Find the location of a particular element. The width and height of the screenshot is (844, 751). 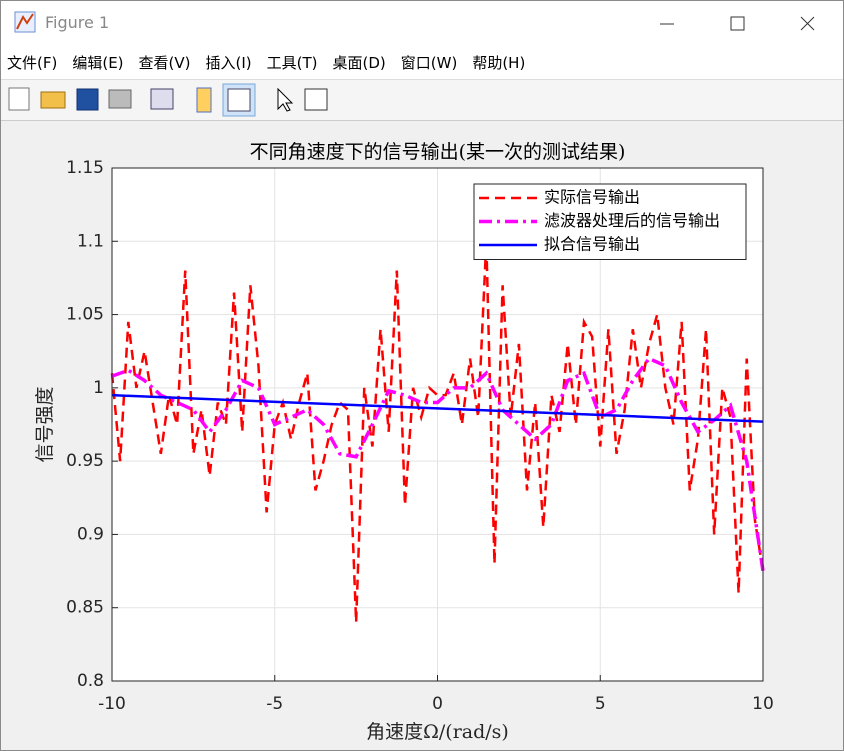

y-tick-label: 1.05 is located at coordinates (85, 315).